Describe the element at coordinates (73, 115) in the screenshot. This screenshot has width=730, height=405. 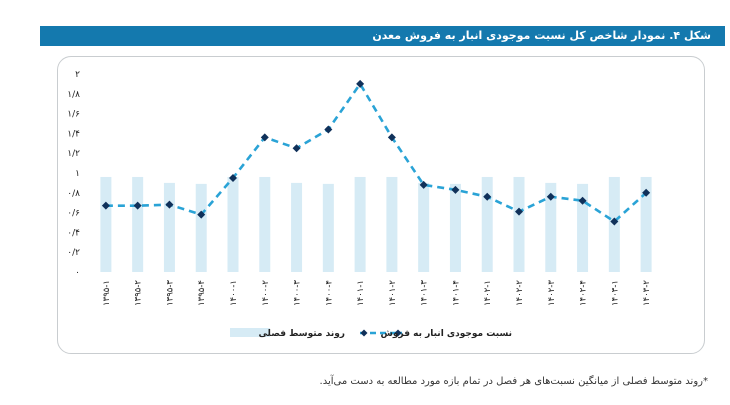
I see `y-tick-label: ۱/۶` at that location.